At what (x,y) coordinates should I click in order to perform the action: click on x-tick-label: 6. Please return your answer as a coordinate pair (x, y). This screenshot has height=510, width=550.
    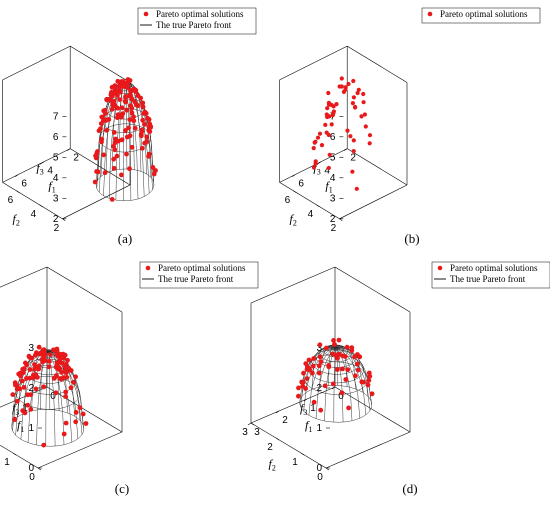
    Looking at the image, I should click on (24, 184).